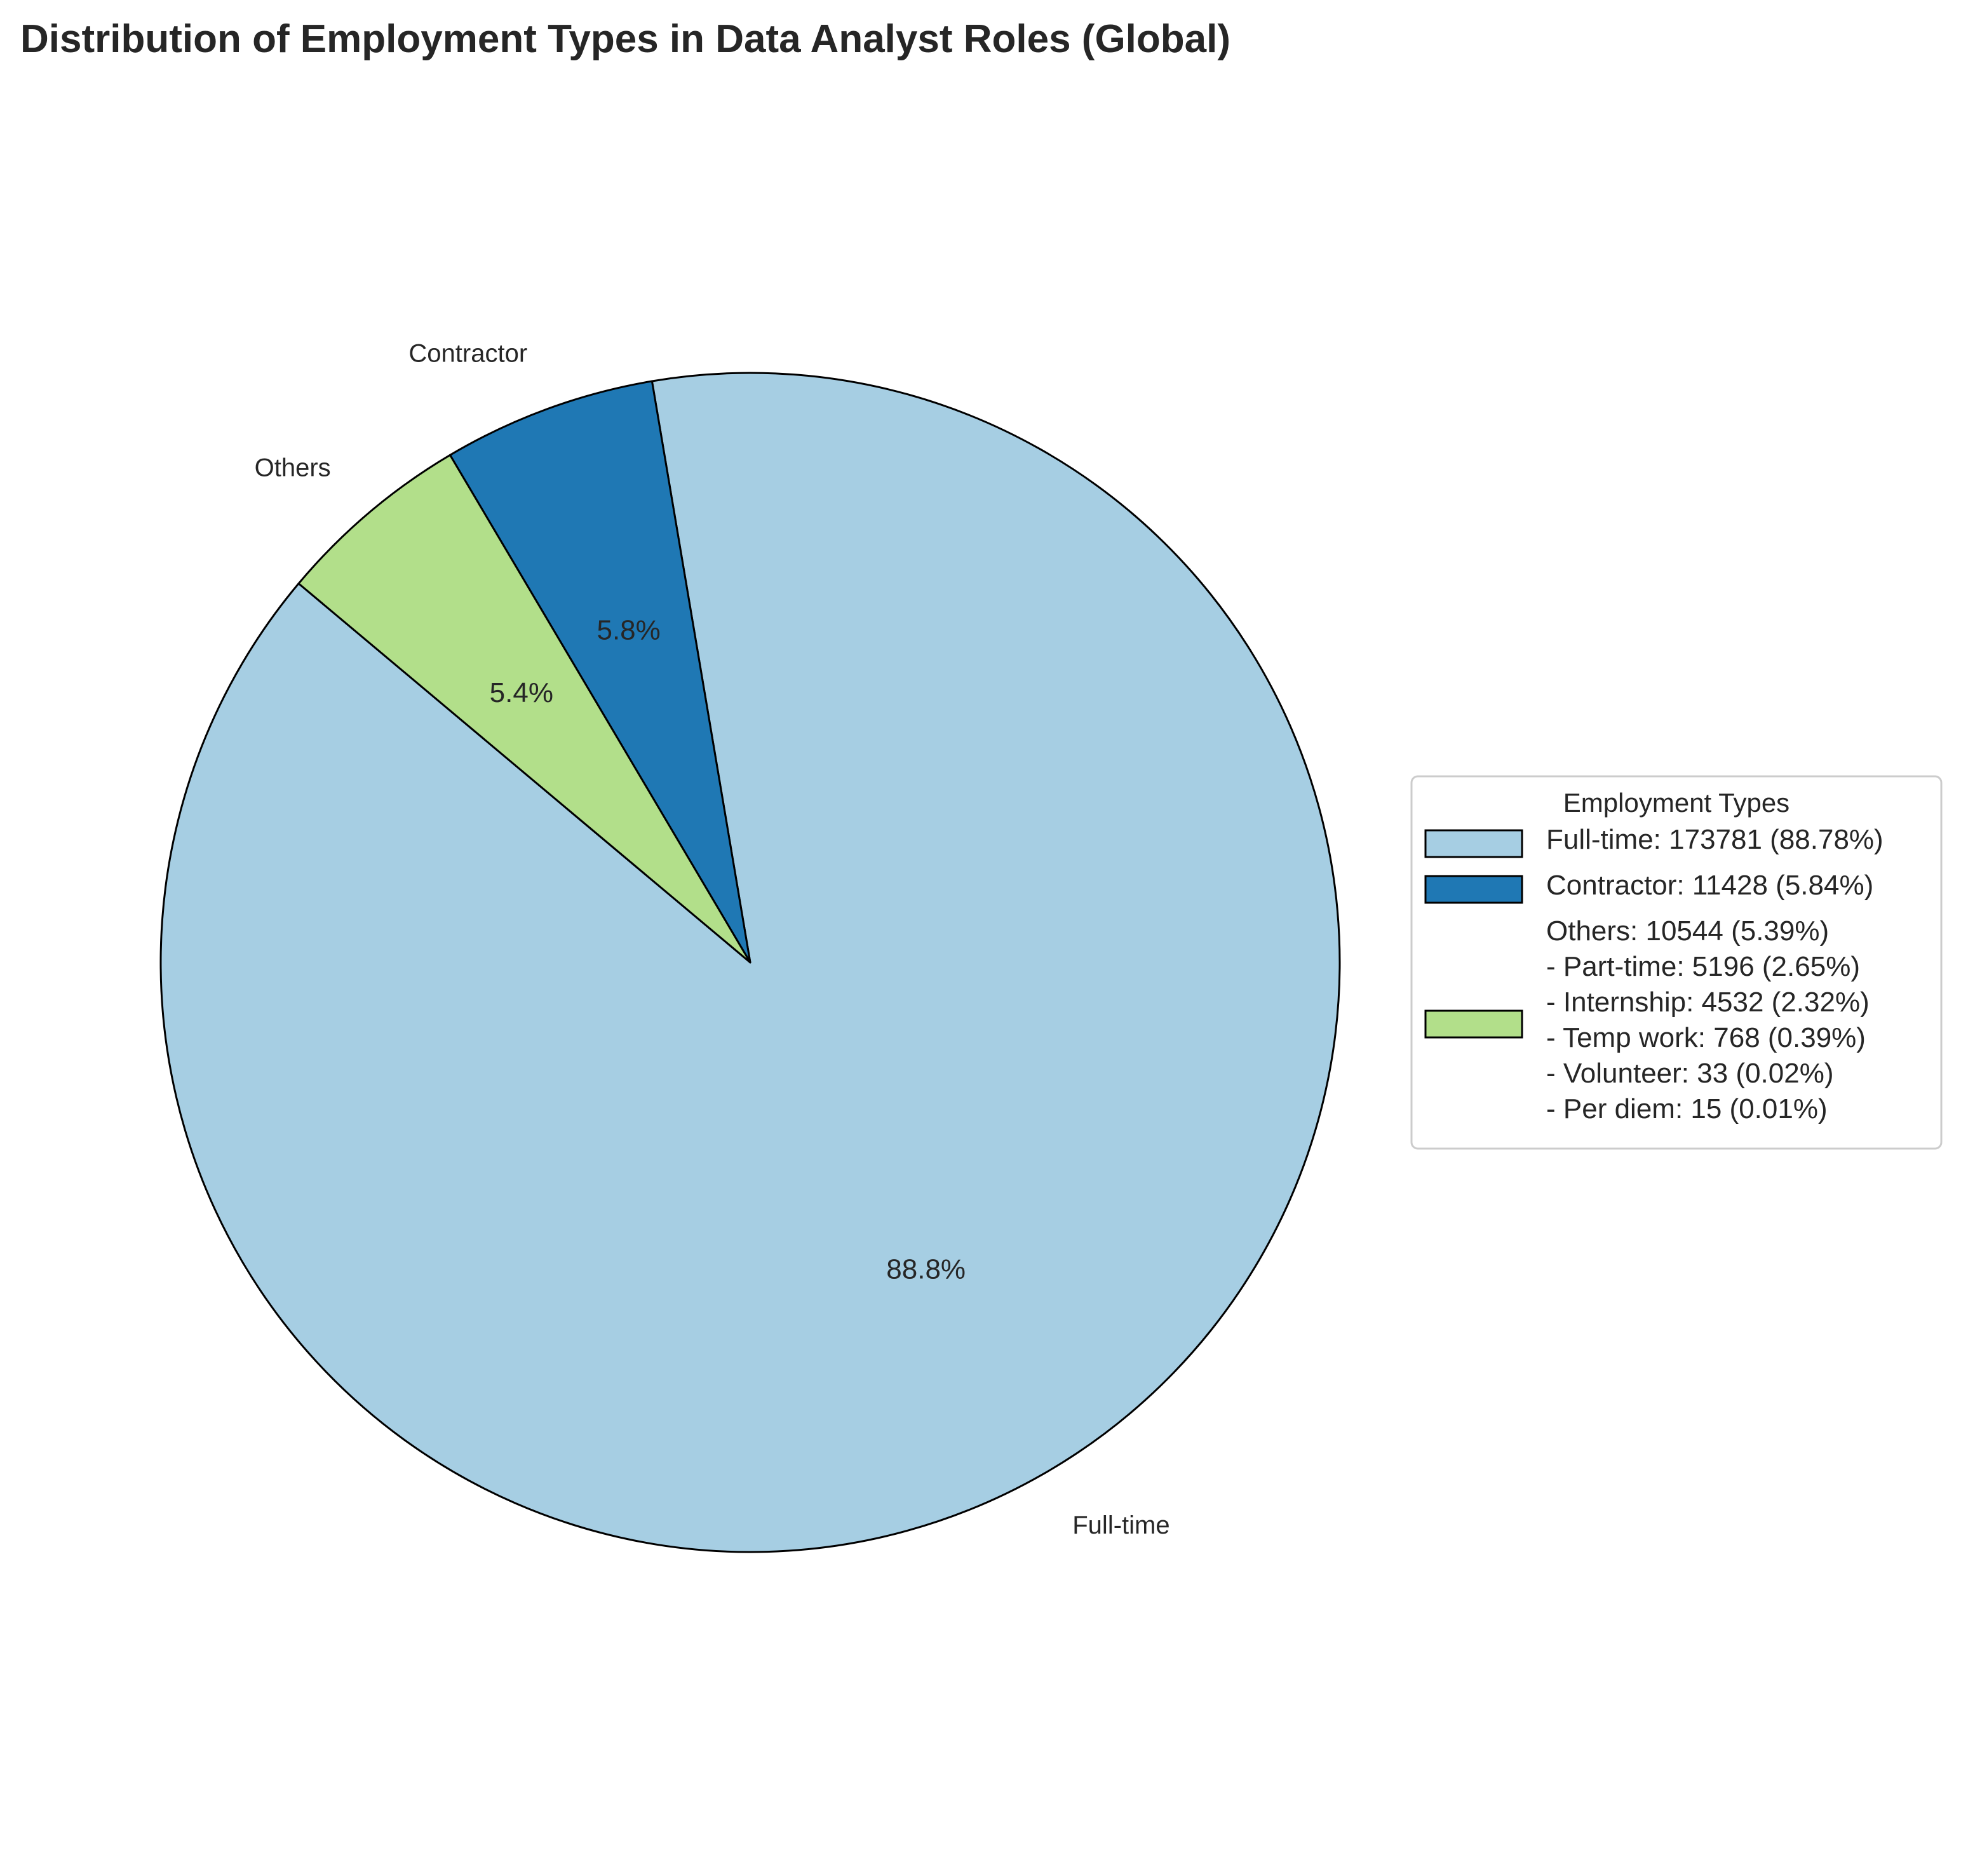 This screenshot has width=1961, height=1876. What do you see at coordinates (1708, 1002) in the screenshot?
I see `legend-entry-text: - Internship: 4532 (2.32%)` at bounding box center [1708, 1002].